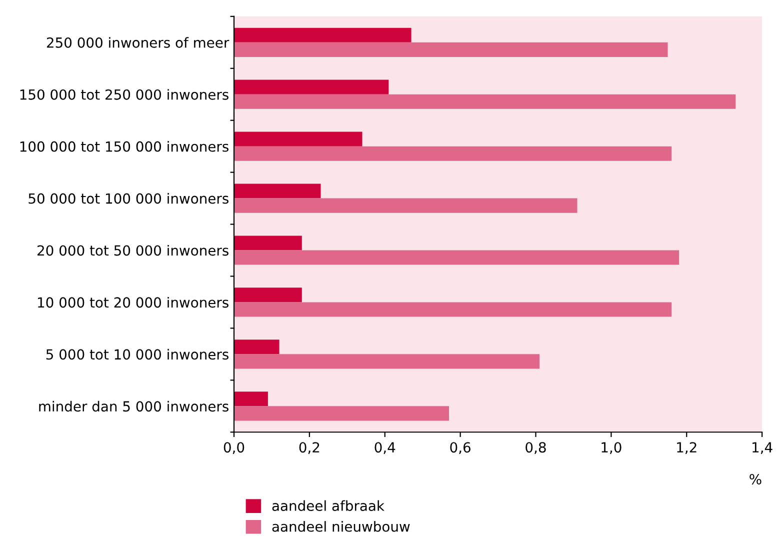 This screenshot has height=547, width=780. I want to click on x-tick-label: 1,4, so click(762, 448).